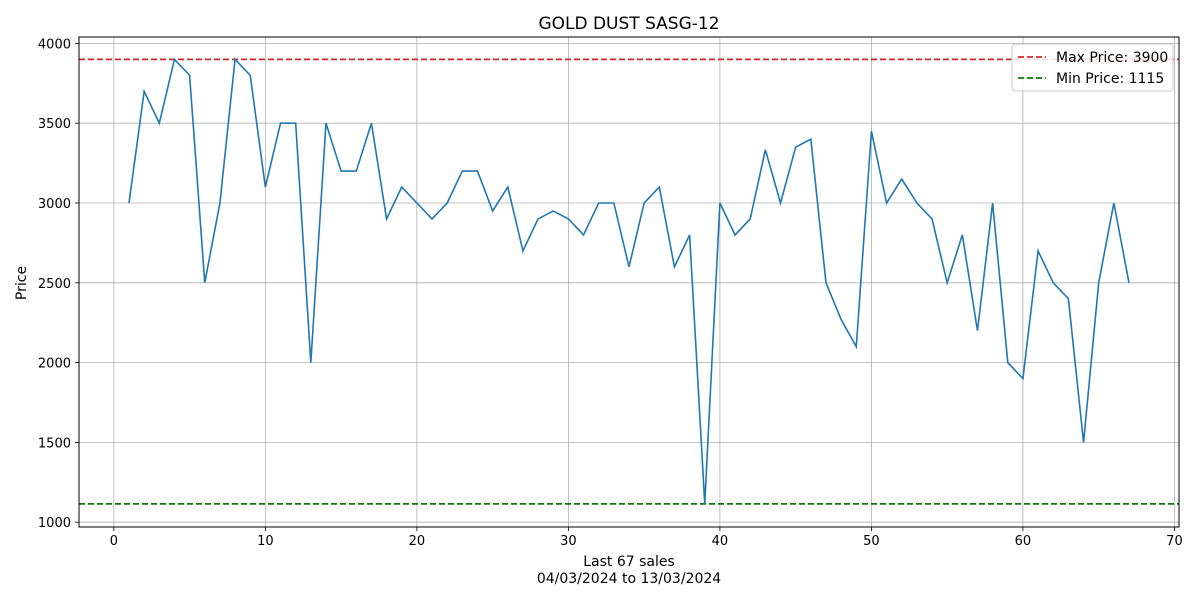 The image size is (1200, 600). What do you see at coordinates (54, 284) in the screenshot?
I see `y-tick-label: 2500` at bounding box center [54, 284].